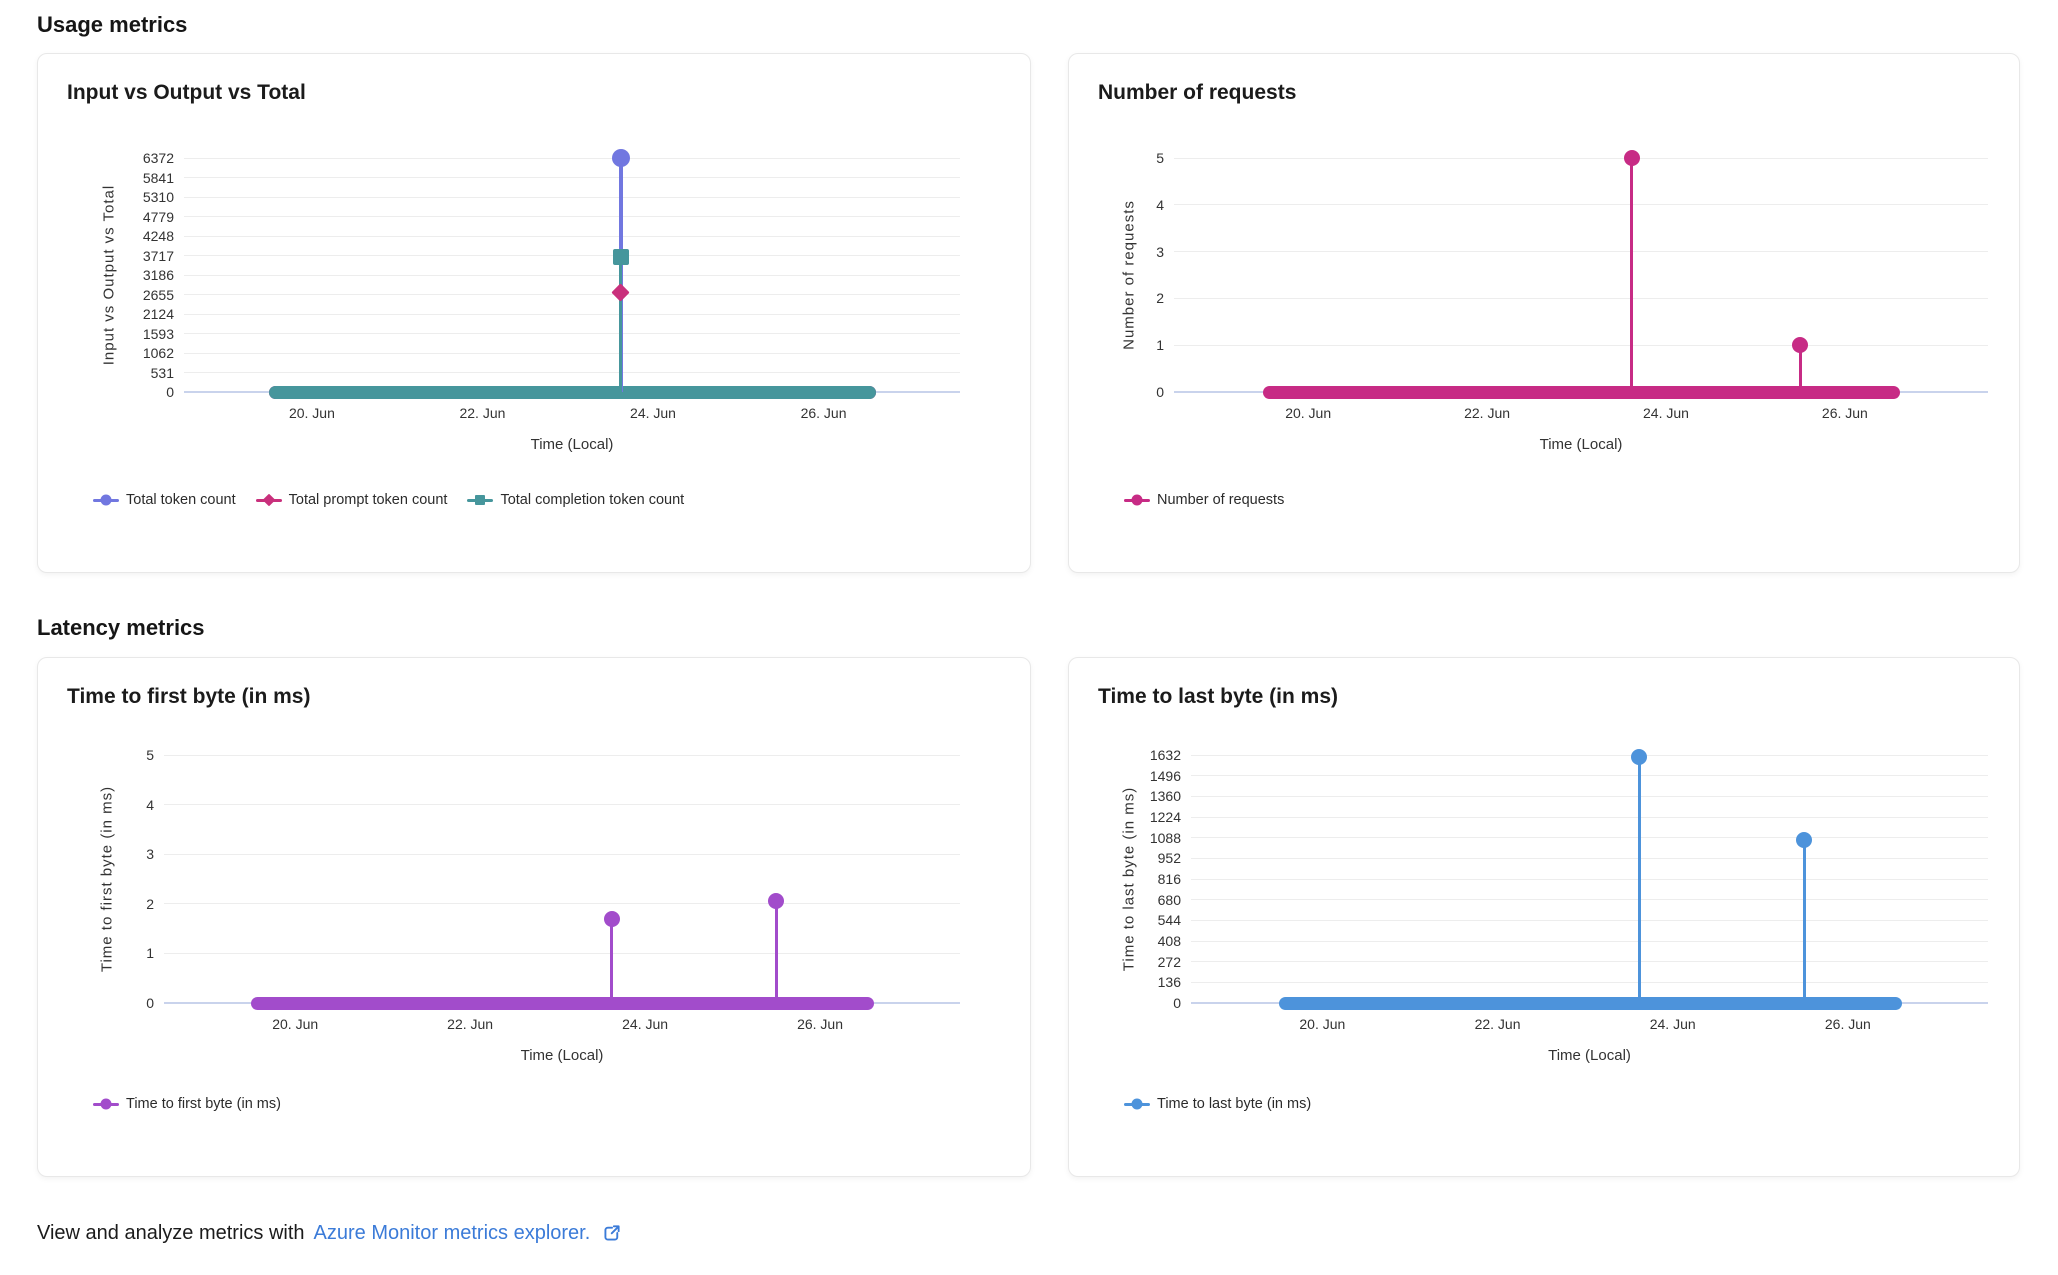  I want to click on legend-label: Total token count, so click(181, 500).